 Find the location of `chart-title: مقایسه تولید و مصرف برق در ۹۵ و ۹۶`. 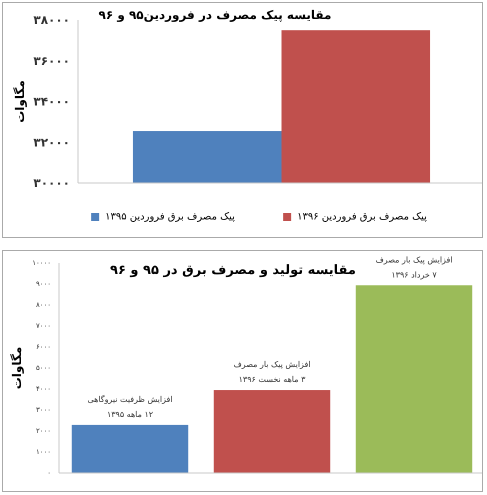

chart-title: مقایسه تولید و مصرف برق در ۹۵ و ۹۶ is located at coordinates (233, 270).